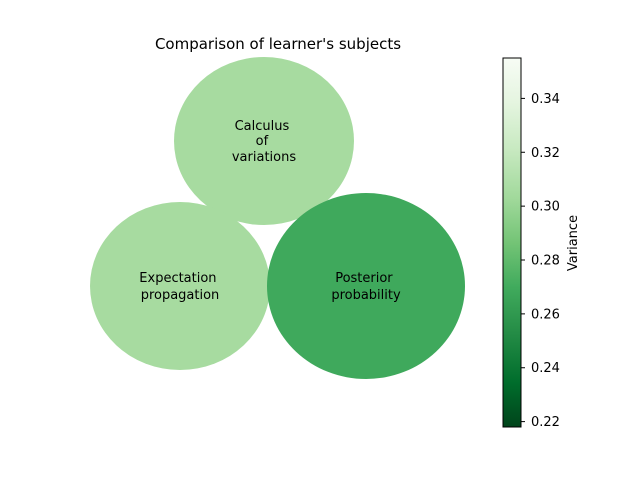 This screenshot has width=640, height=484. What do you see at coordinates (177, 278) in the screenshot?
I see `label-line: Expectation` at bounding box center [177, 278].